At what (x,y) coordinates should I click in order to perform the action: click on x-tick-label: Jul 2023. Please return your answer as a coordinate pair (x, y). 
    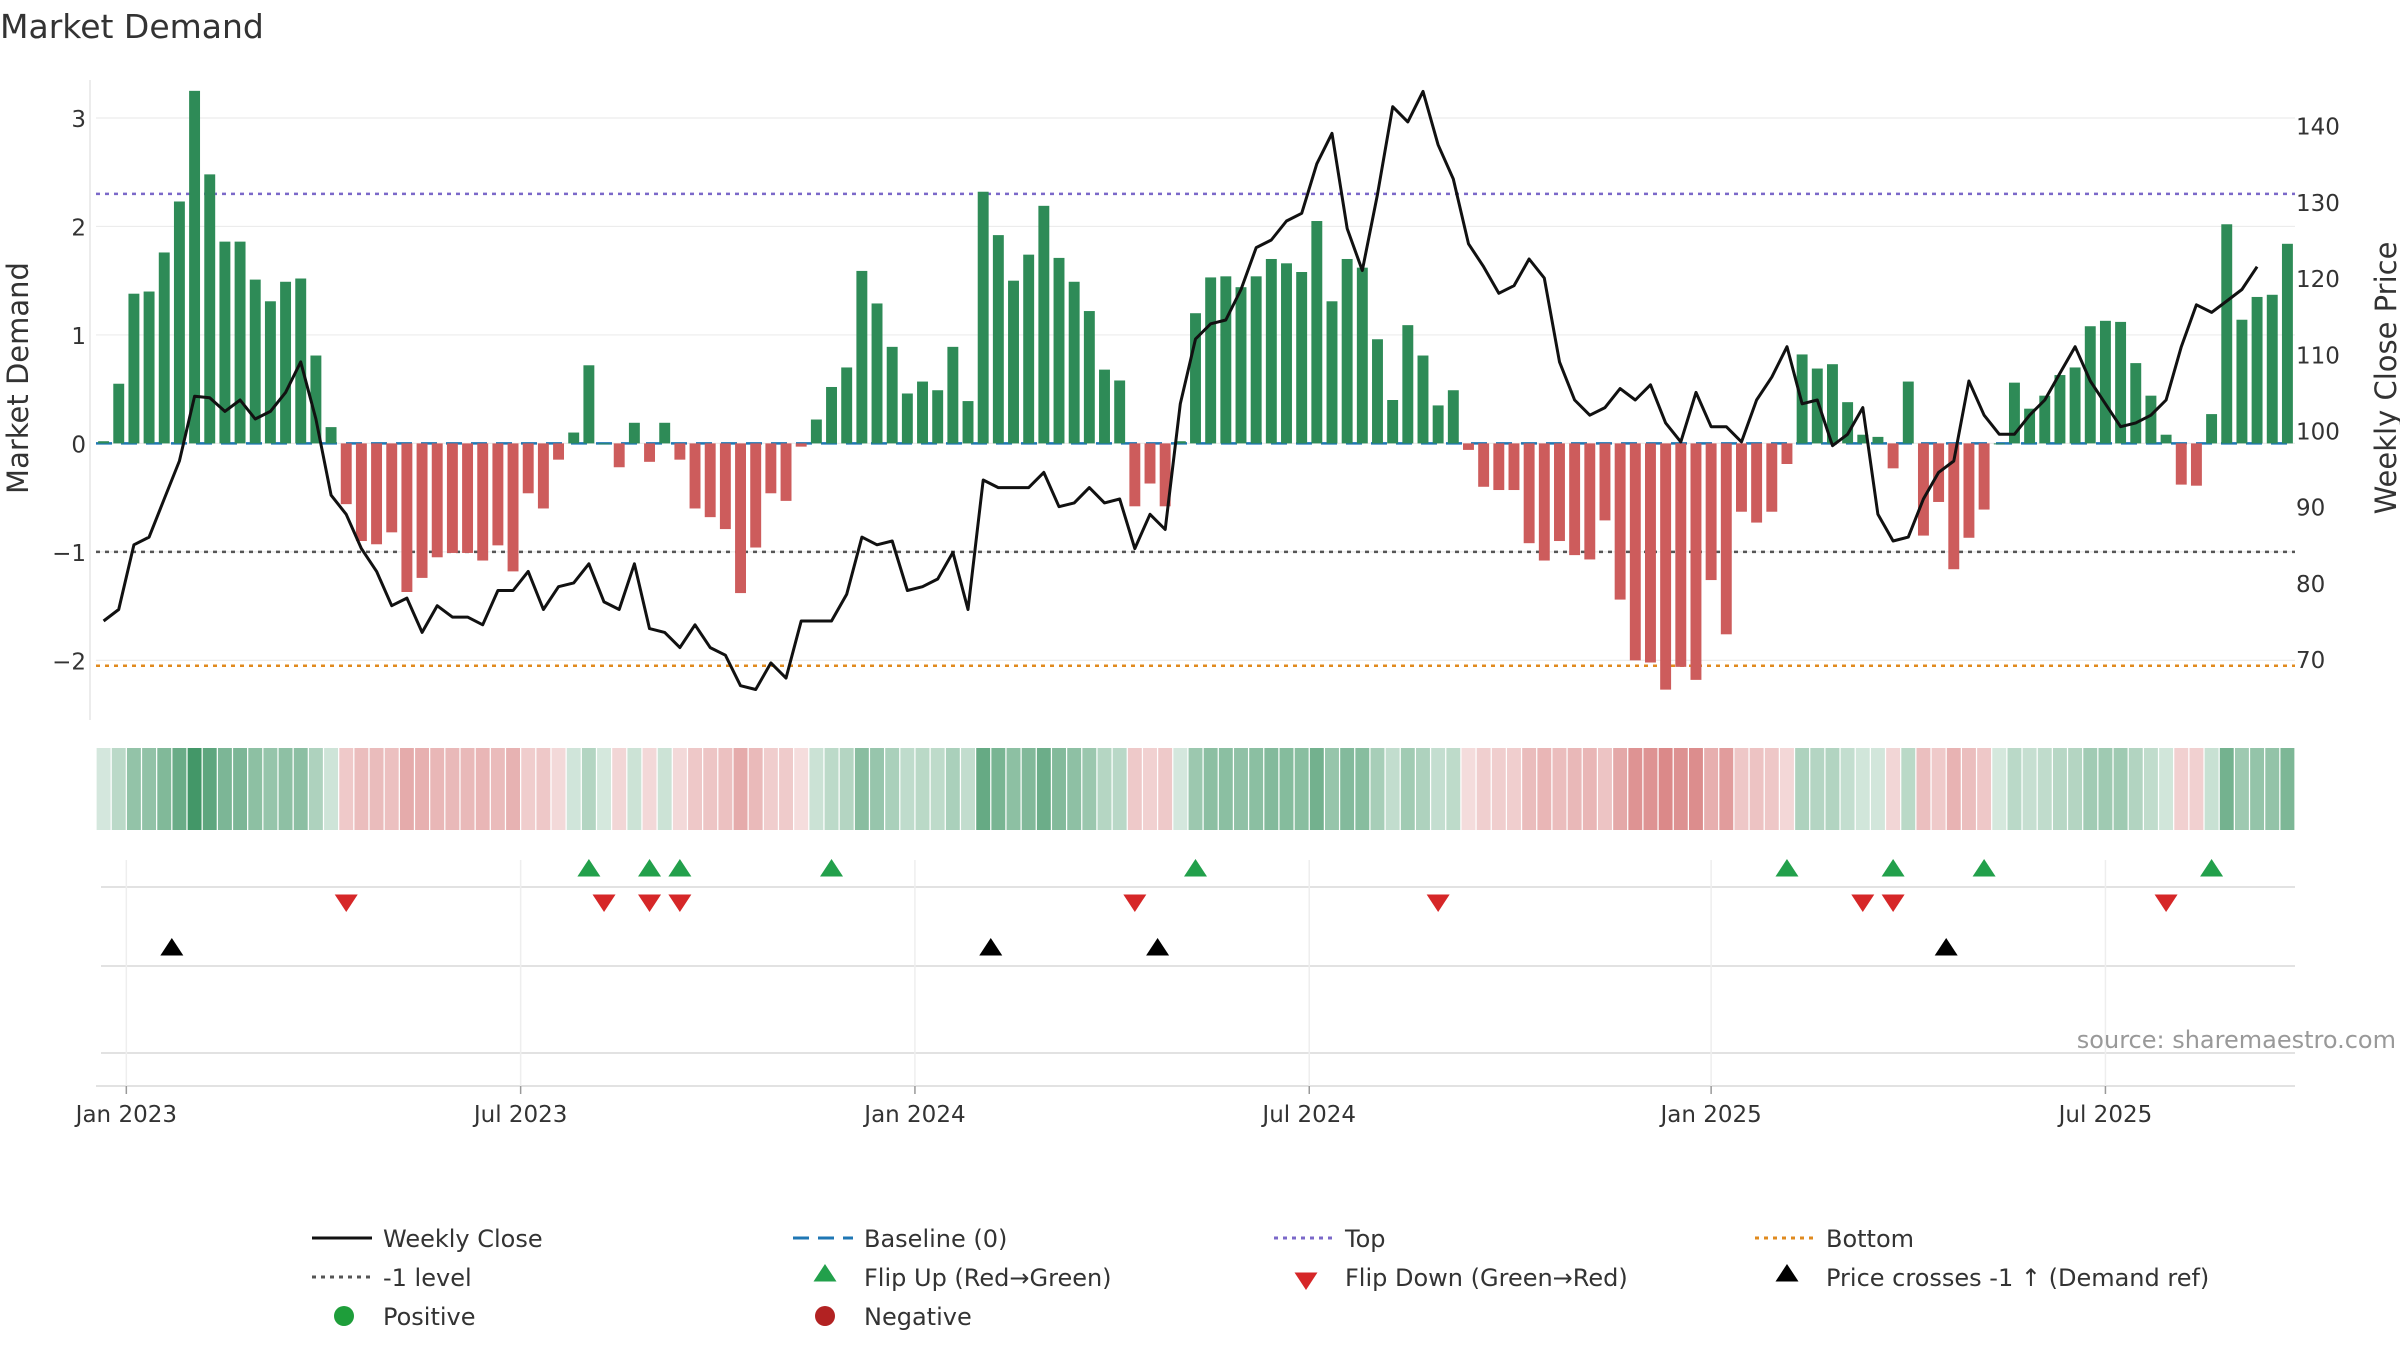
    Looking at the image, I should click on (520, 1115).